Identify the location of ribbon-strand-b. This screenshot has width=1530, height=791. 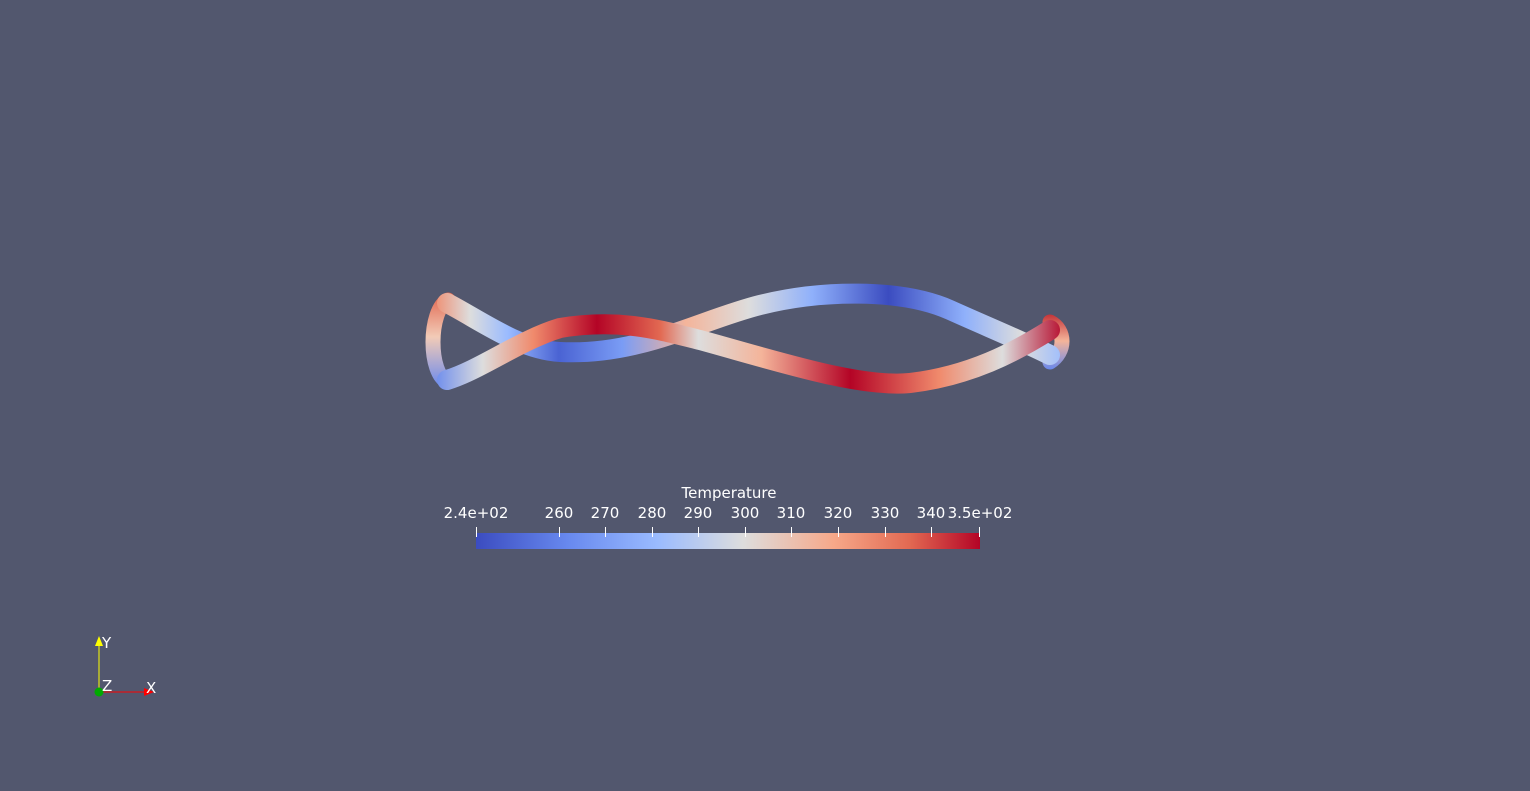
(748, 354).